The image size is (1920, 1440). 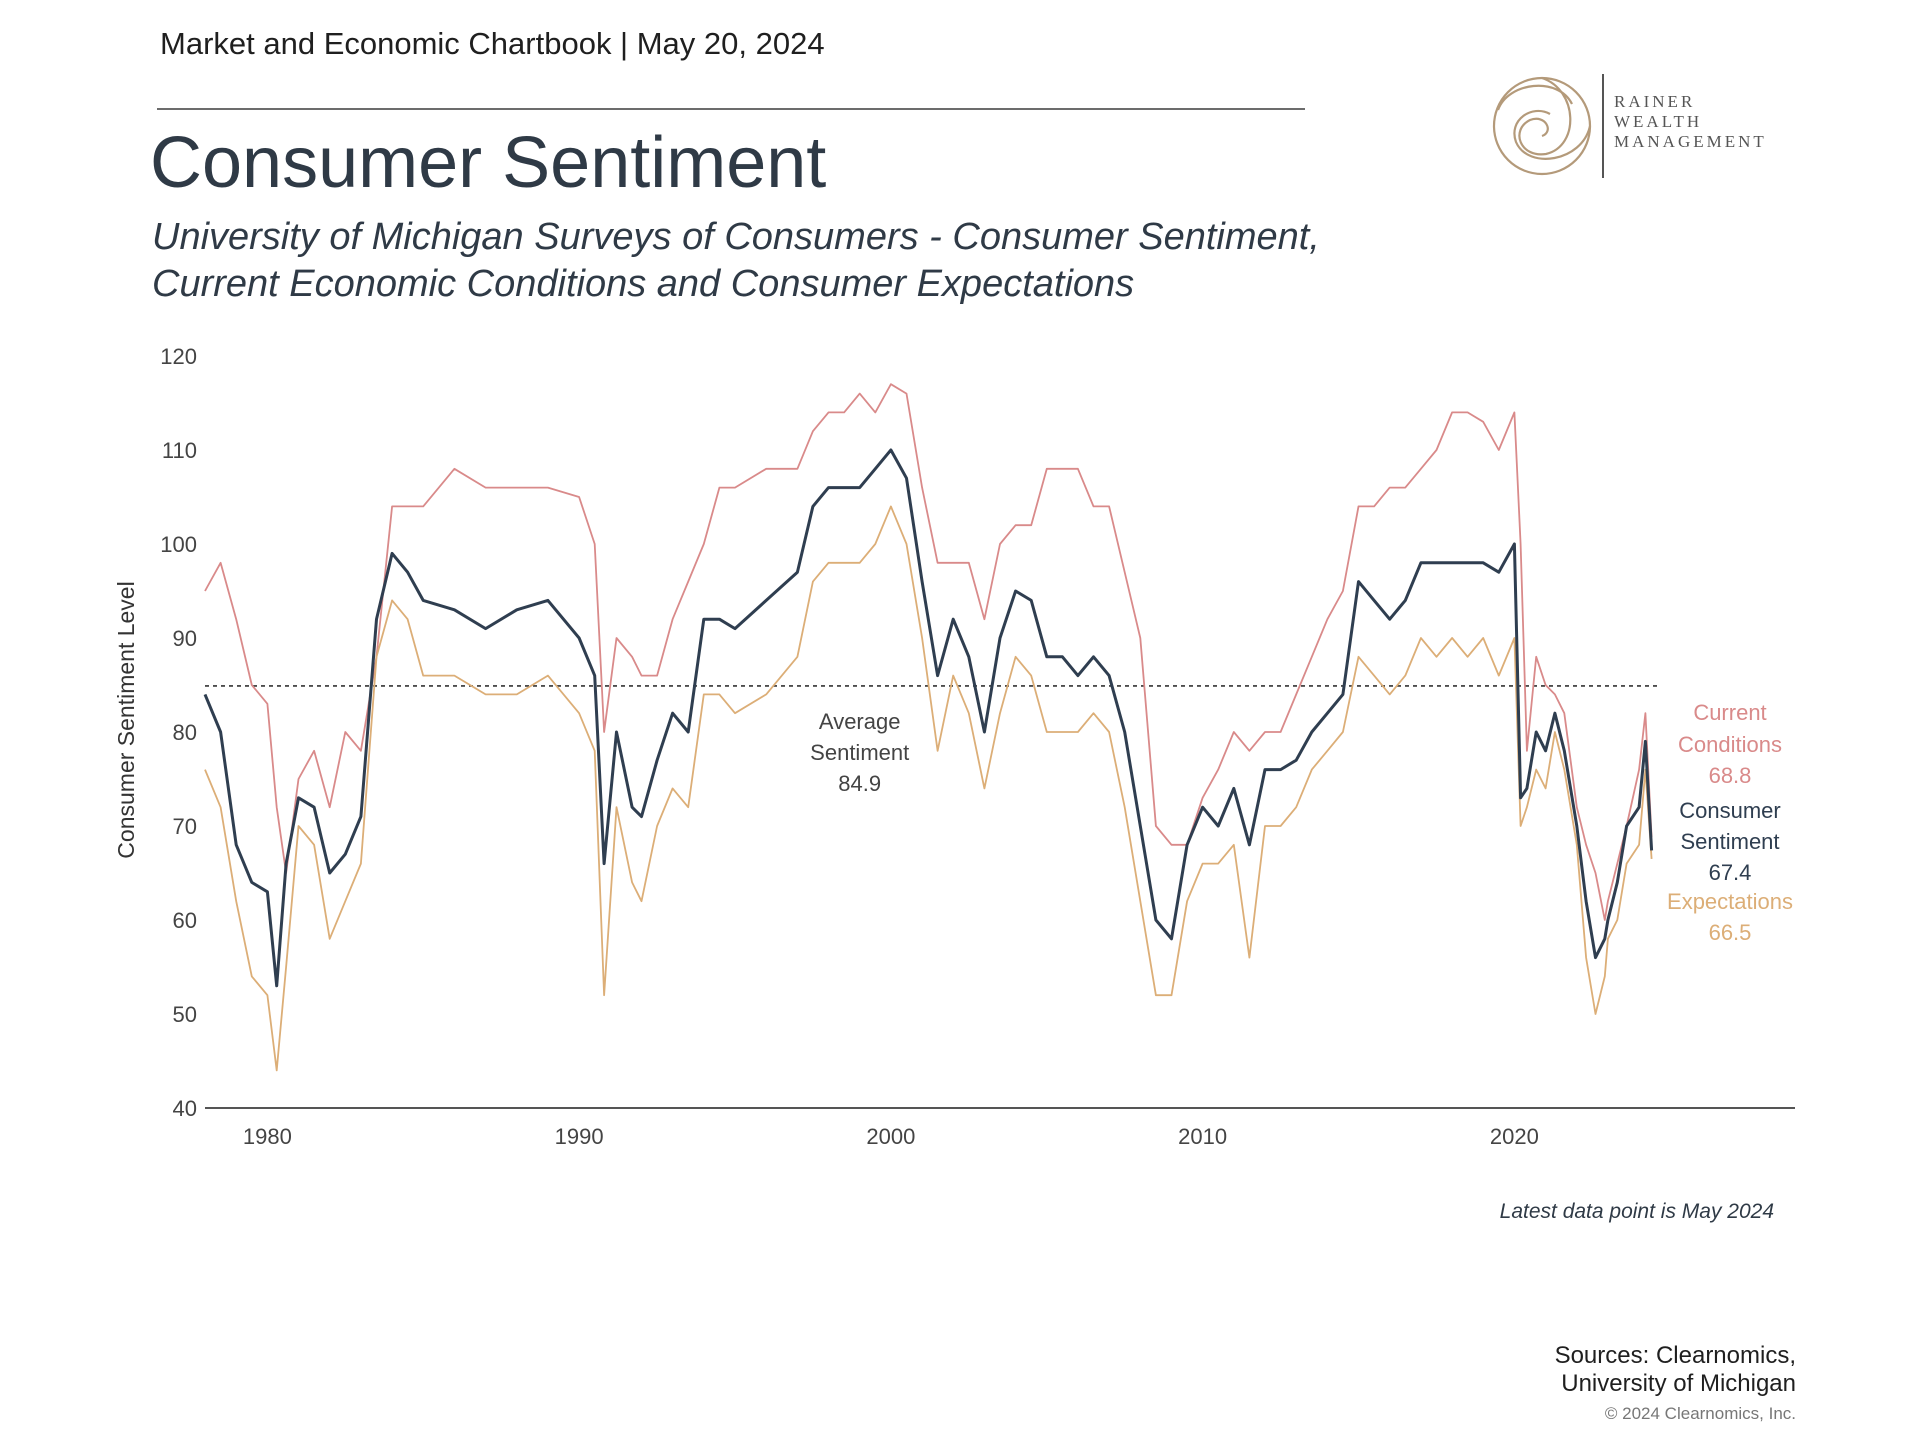 I want to click on latest-data-note: Latest data point is May 2024, so click(x=1636, y=1211).